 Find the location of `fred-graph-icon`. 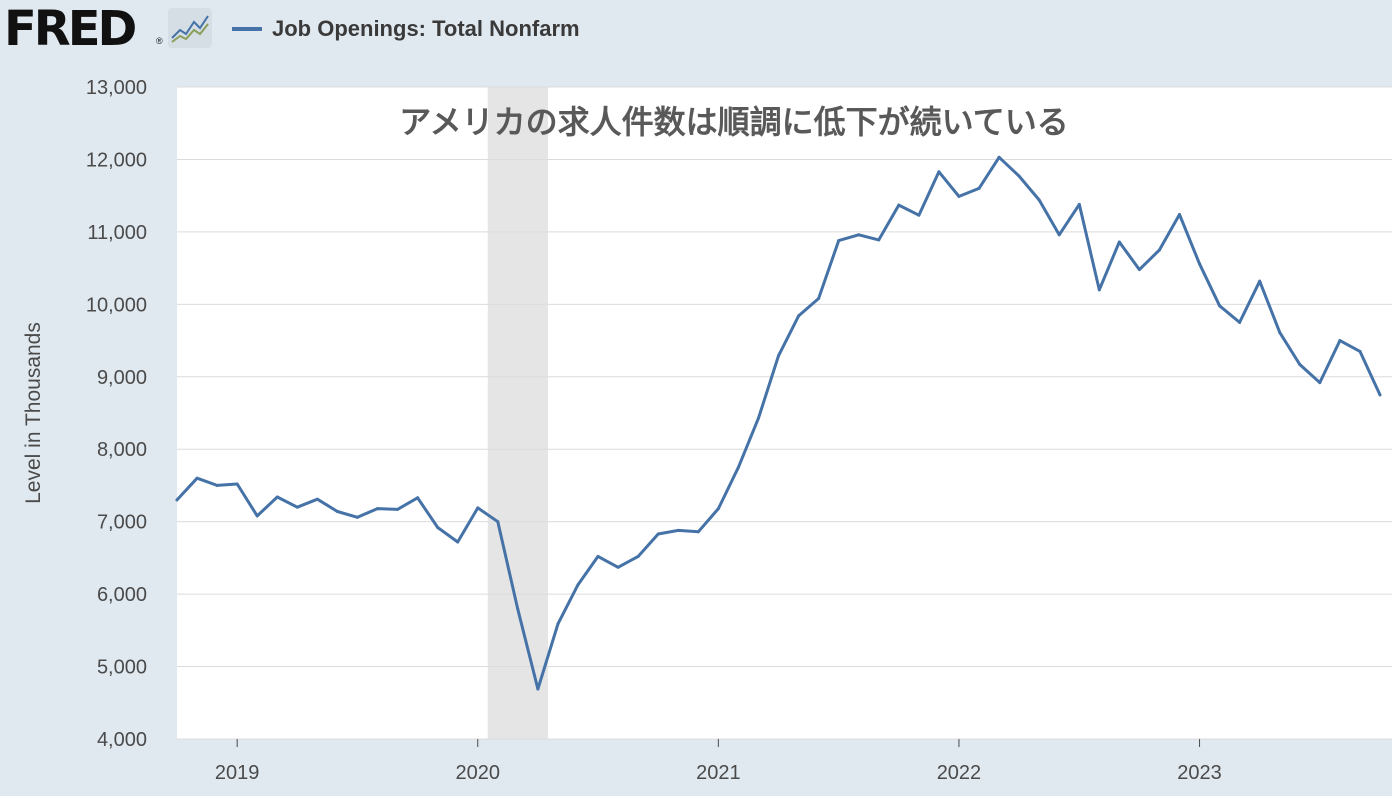

fred-graph-icon is located at coordinates (190, 28).